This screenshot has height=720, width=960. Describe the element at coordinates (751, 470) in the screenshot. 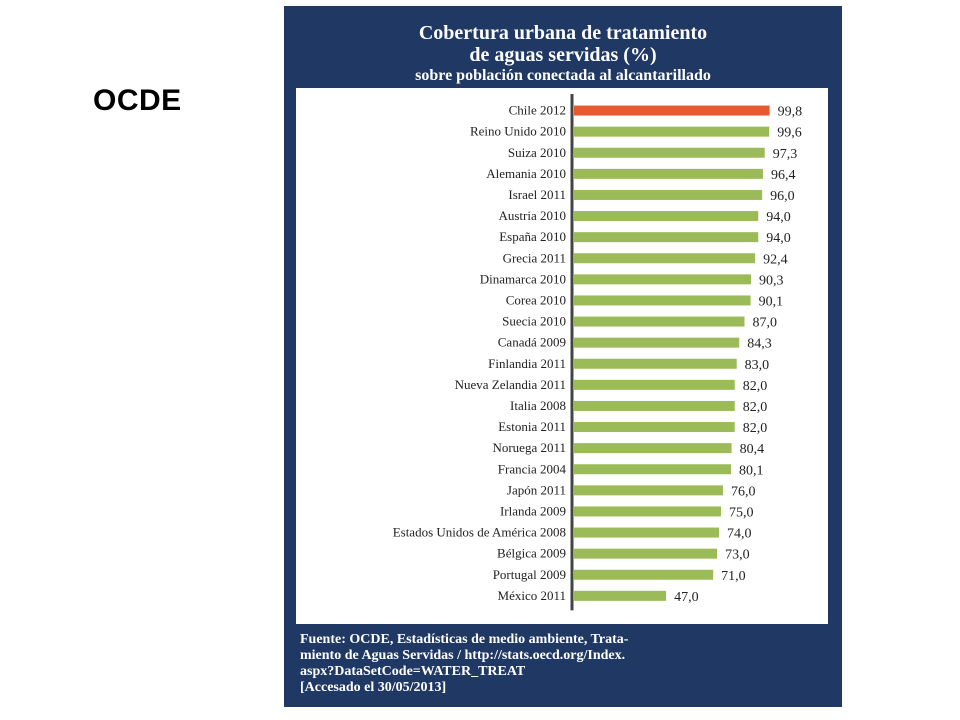

I see `value-label: 80,1` at that location.